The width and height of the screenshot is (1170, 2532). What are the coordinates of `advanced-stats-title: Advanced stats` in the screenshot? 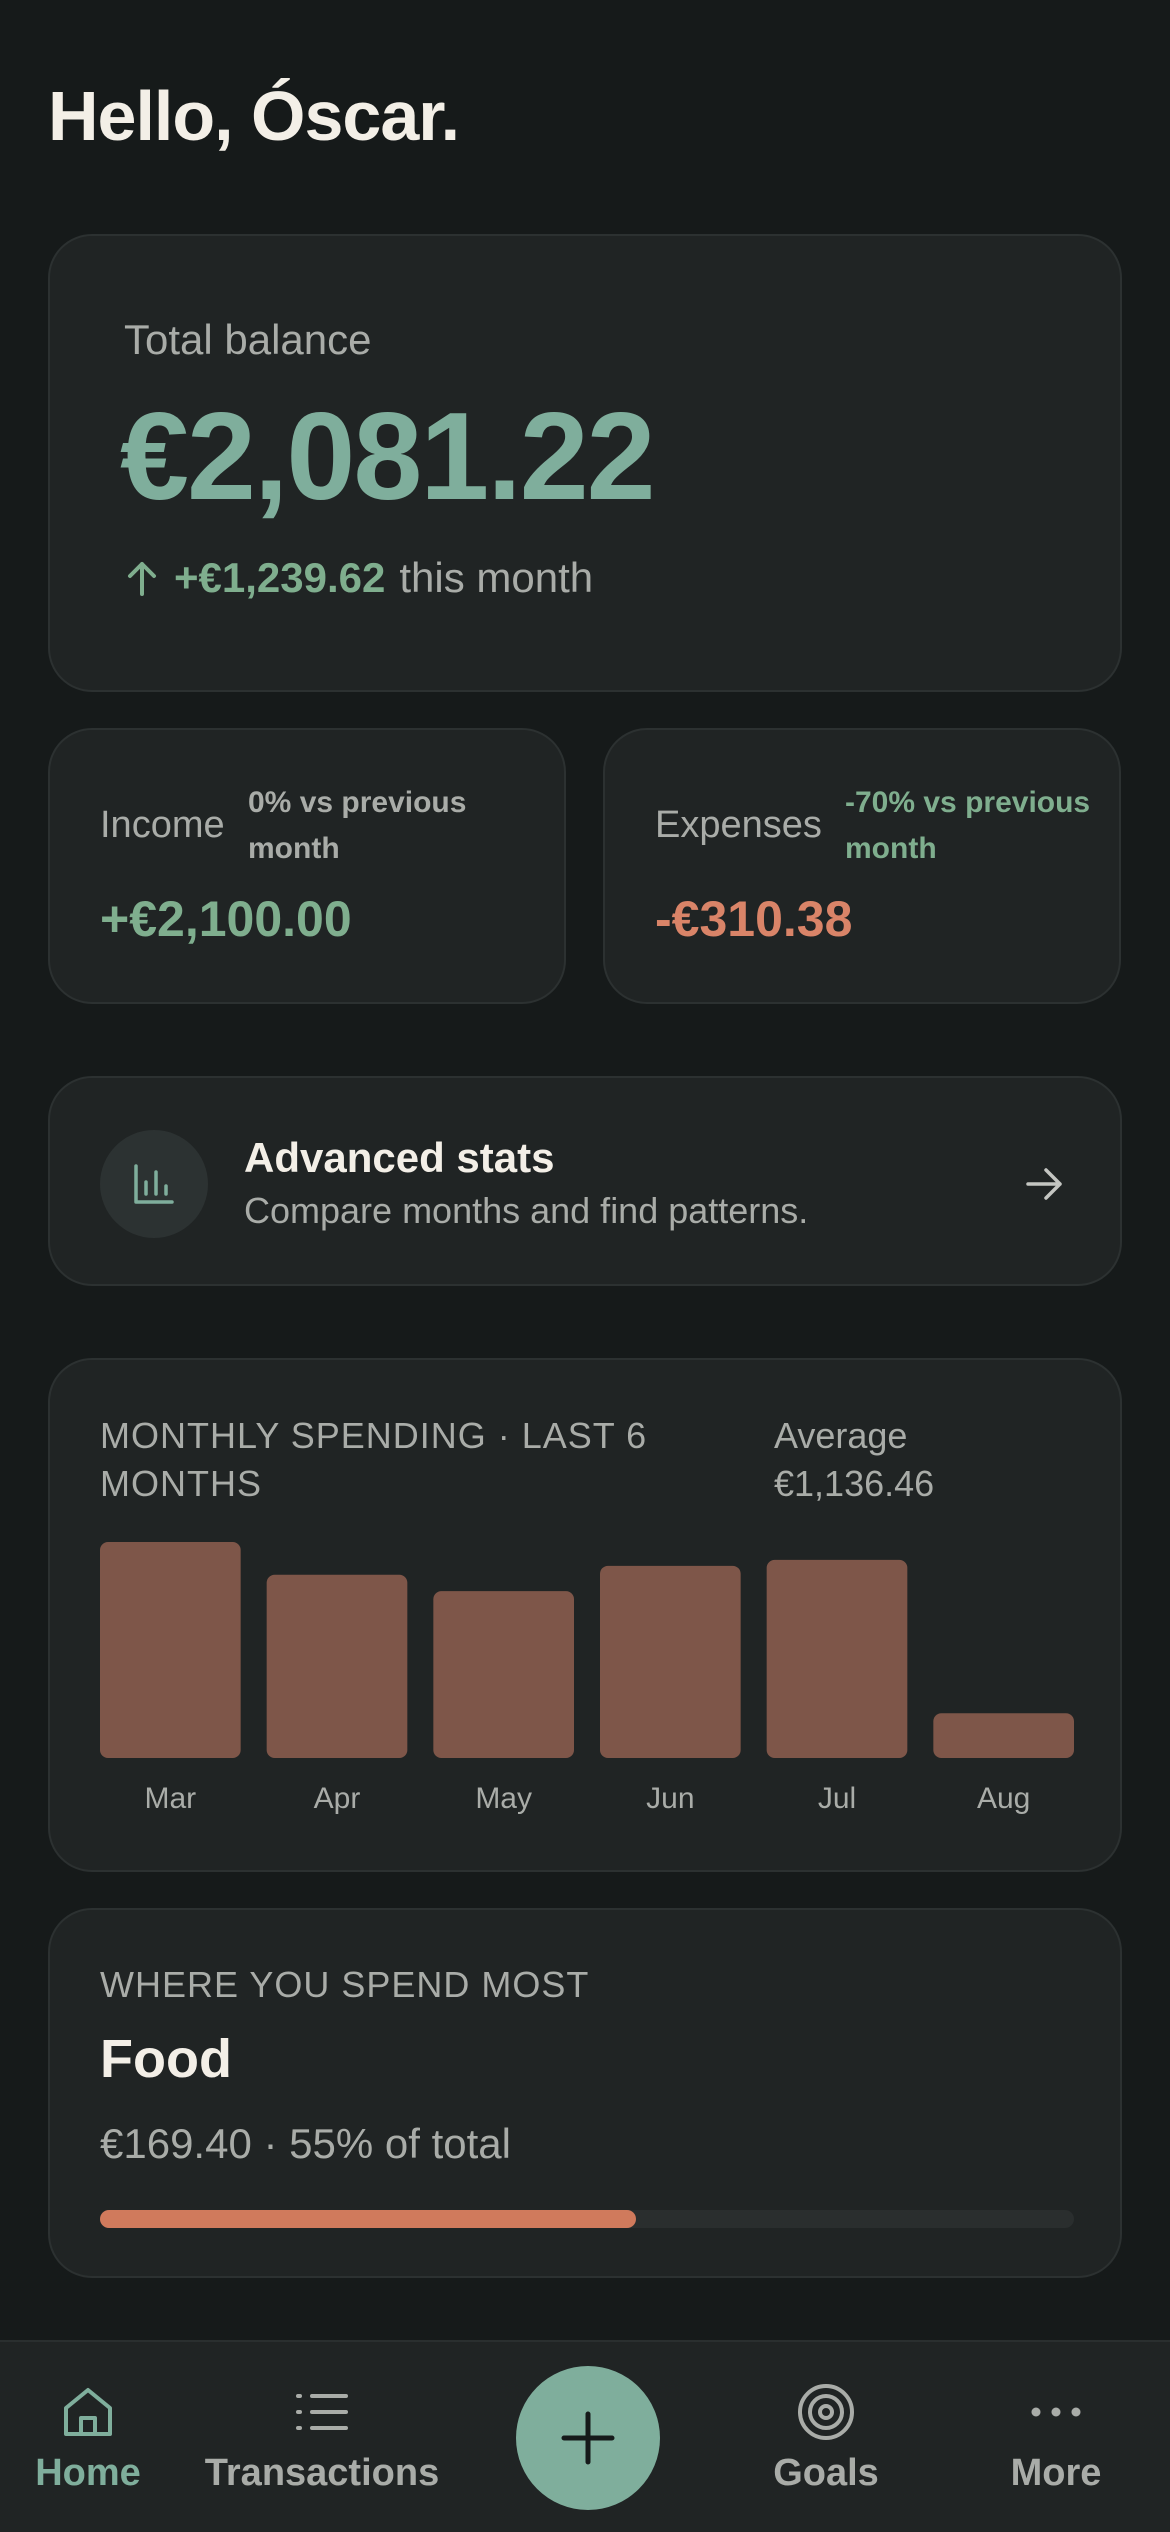 It's located at (399, 1157).